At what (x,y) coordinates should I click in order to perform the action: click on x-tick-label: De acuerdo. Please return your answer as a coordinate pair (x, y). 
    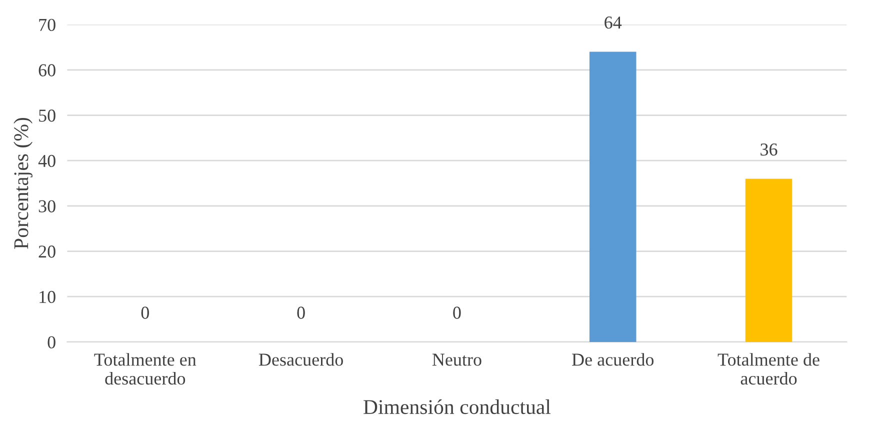
    Looking at the image, I should click on (613, 359).